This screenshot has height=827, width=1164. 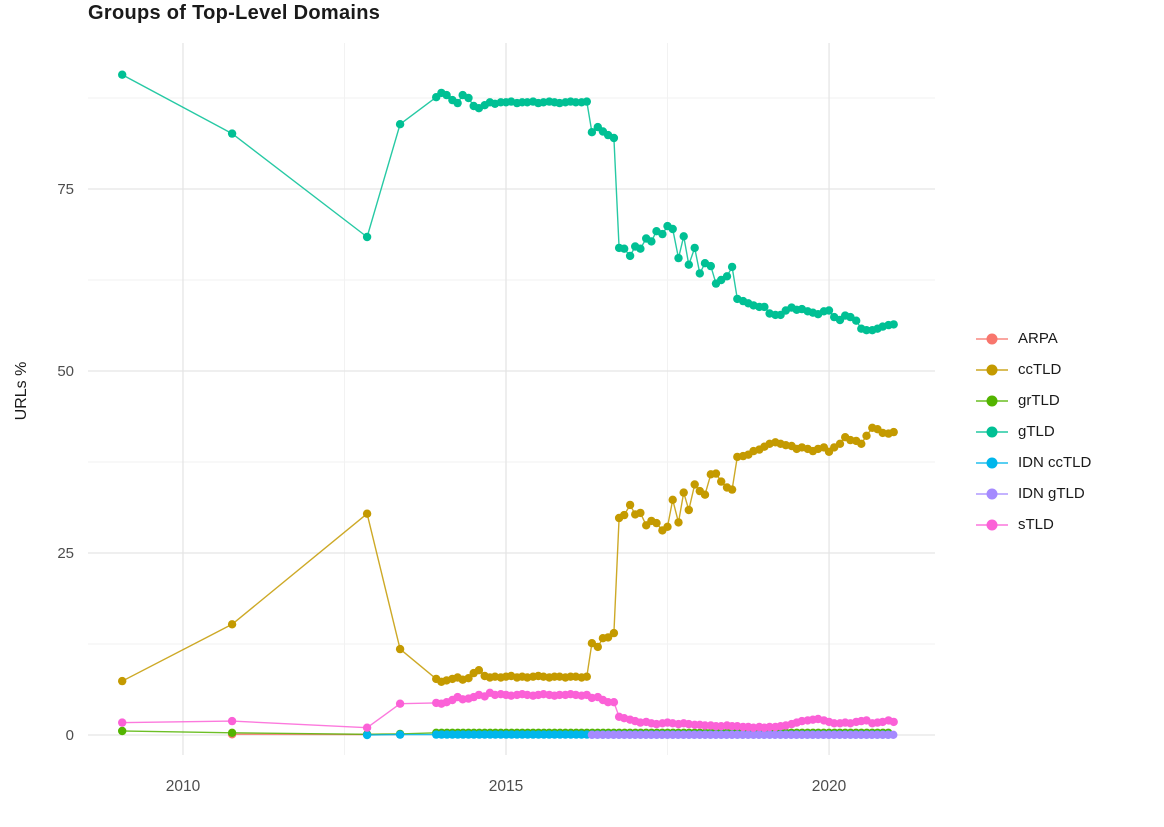 I want to click on y-tick-label: 25, so click(x=65, y=553).